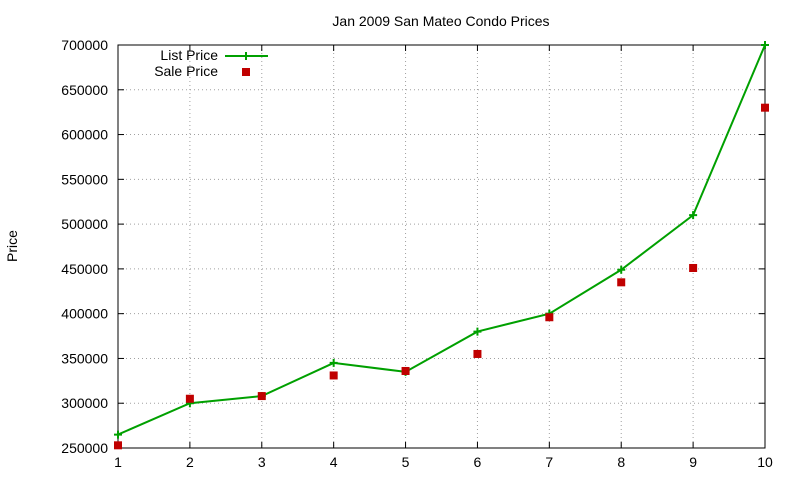 The width and height of the screenshot is (800, 485). Describe the element at coordinates (84, 403) in the screenshot. I see `y-tick-label: 300000` at that location.